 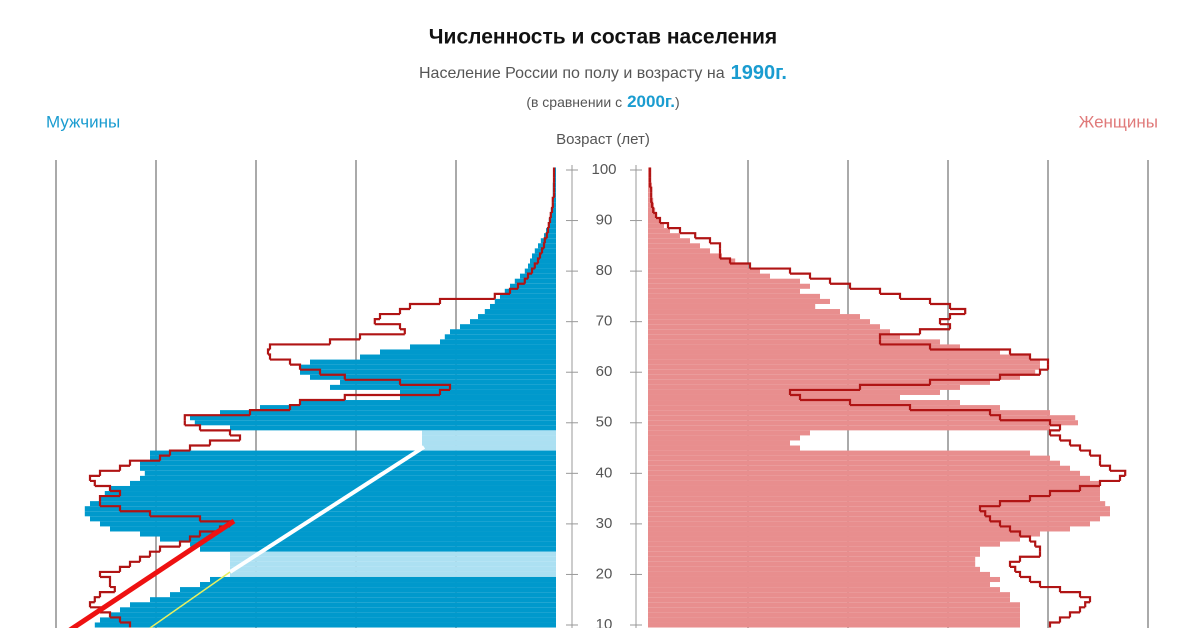 What do you see at coordinates (604, 321) in the screenshot?
I see `y-tick-label: 70` at bounding box center [604, 321].